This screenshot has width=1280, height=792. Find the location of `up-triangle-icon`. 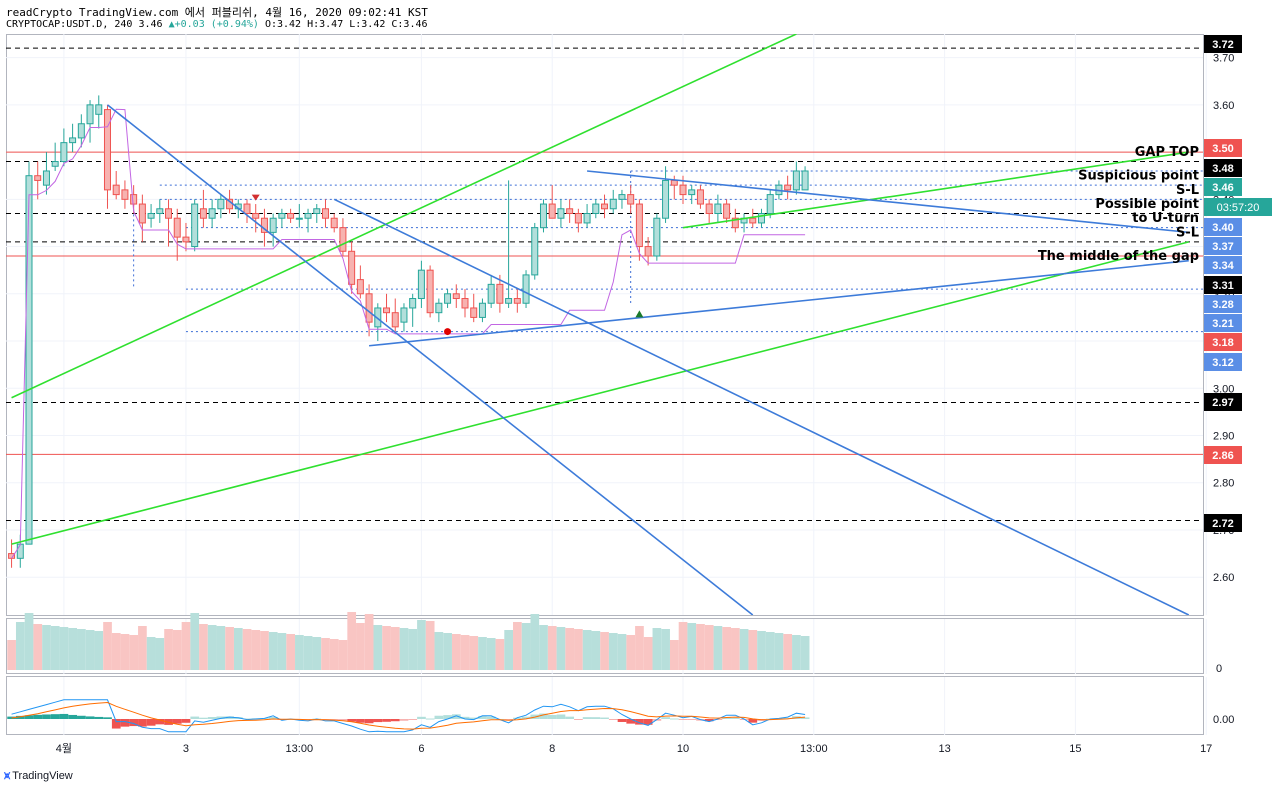

up-triangle-icon is located at coordinates (639, 314).